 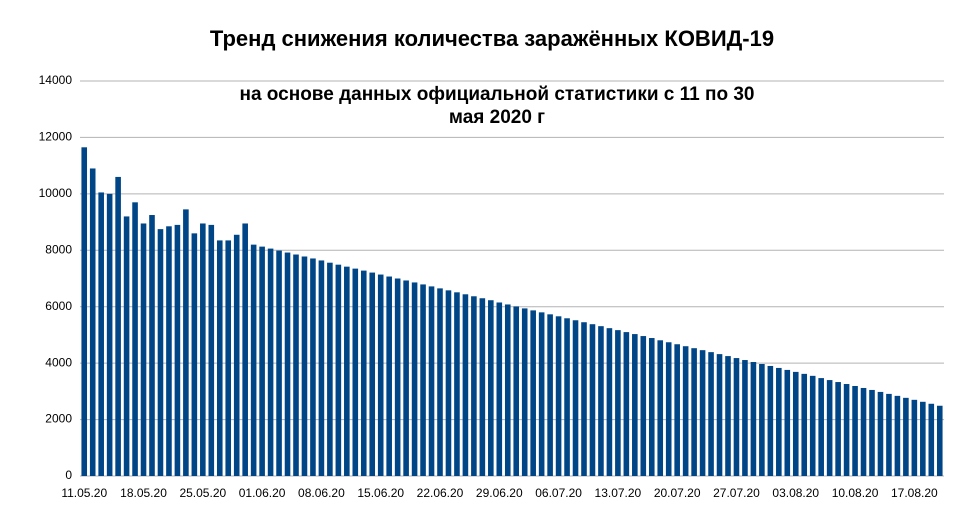 What do you see at coordinates (380, 493) in the screenshot?
I see `x-tick-label: 15.06.20` at bounding box center [380, 493].